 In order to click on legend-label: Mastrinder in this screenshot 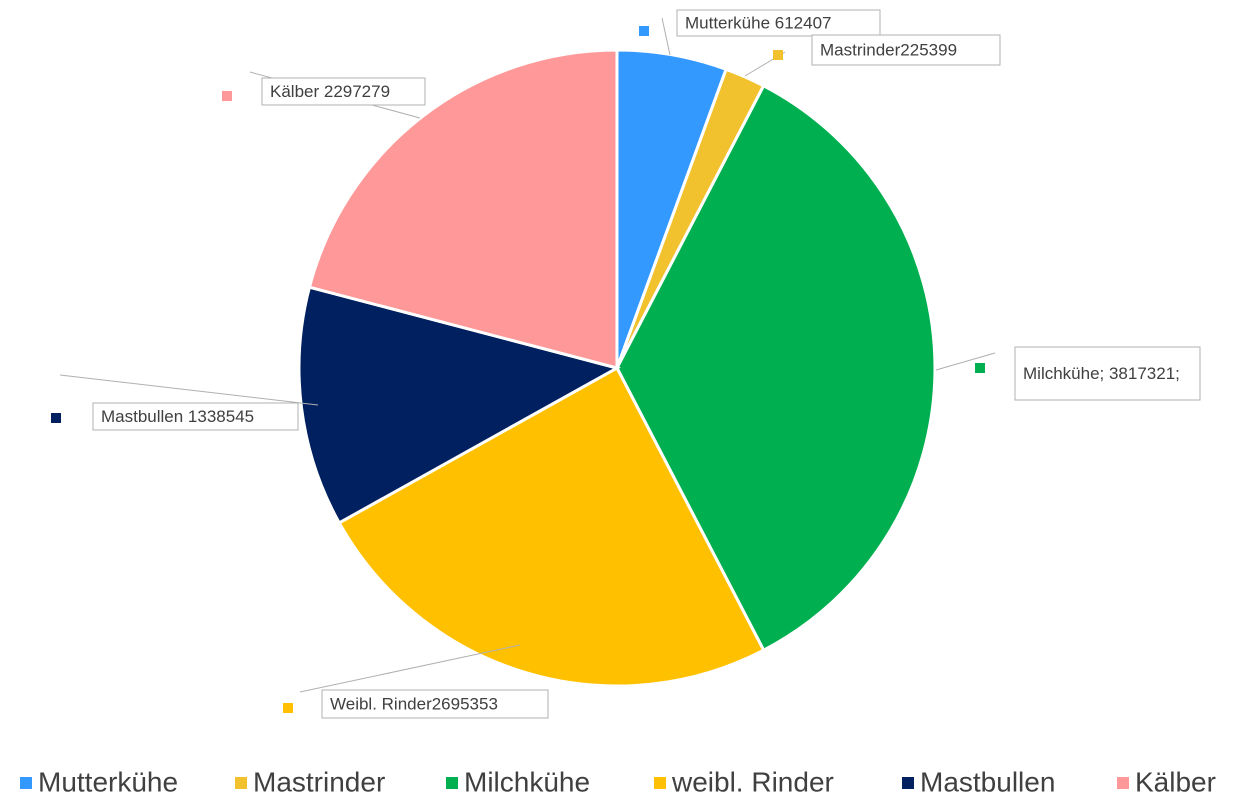, I will do `click(319, 781)`.